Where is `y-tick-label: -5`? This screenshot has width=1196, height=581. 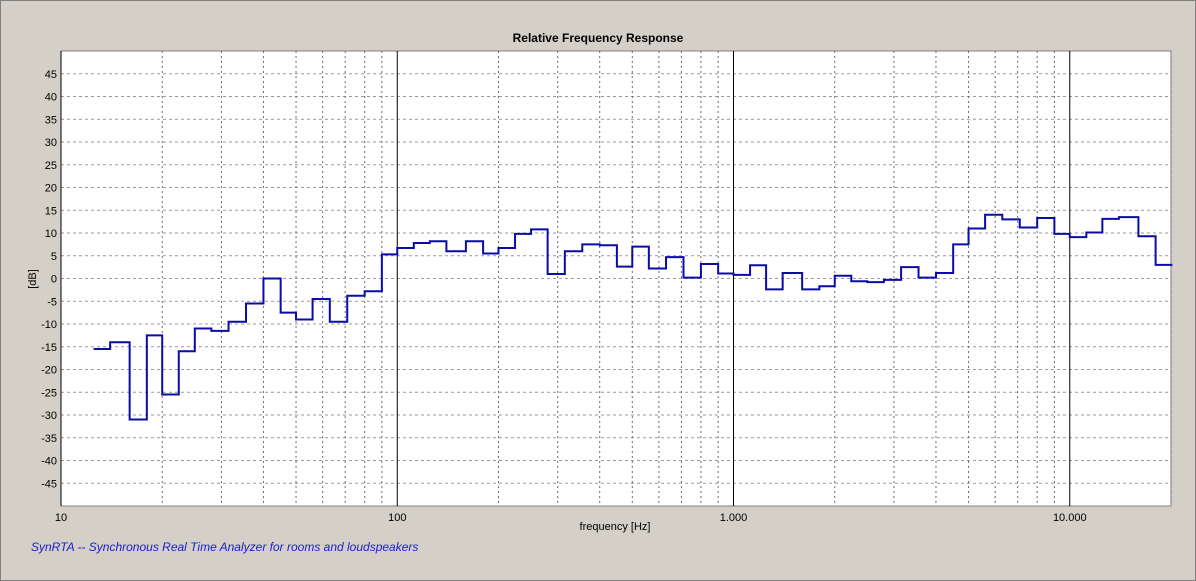
y-tick-label: -5 is located at coordinates (52, 302).